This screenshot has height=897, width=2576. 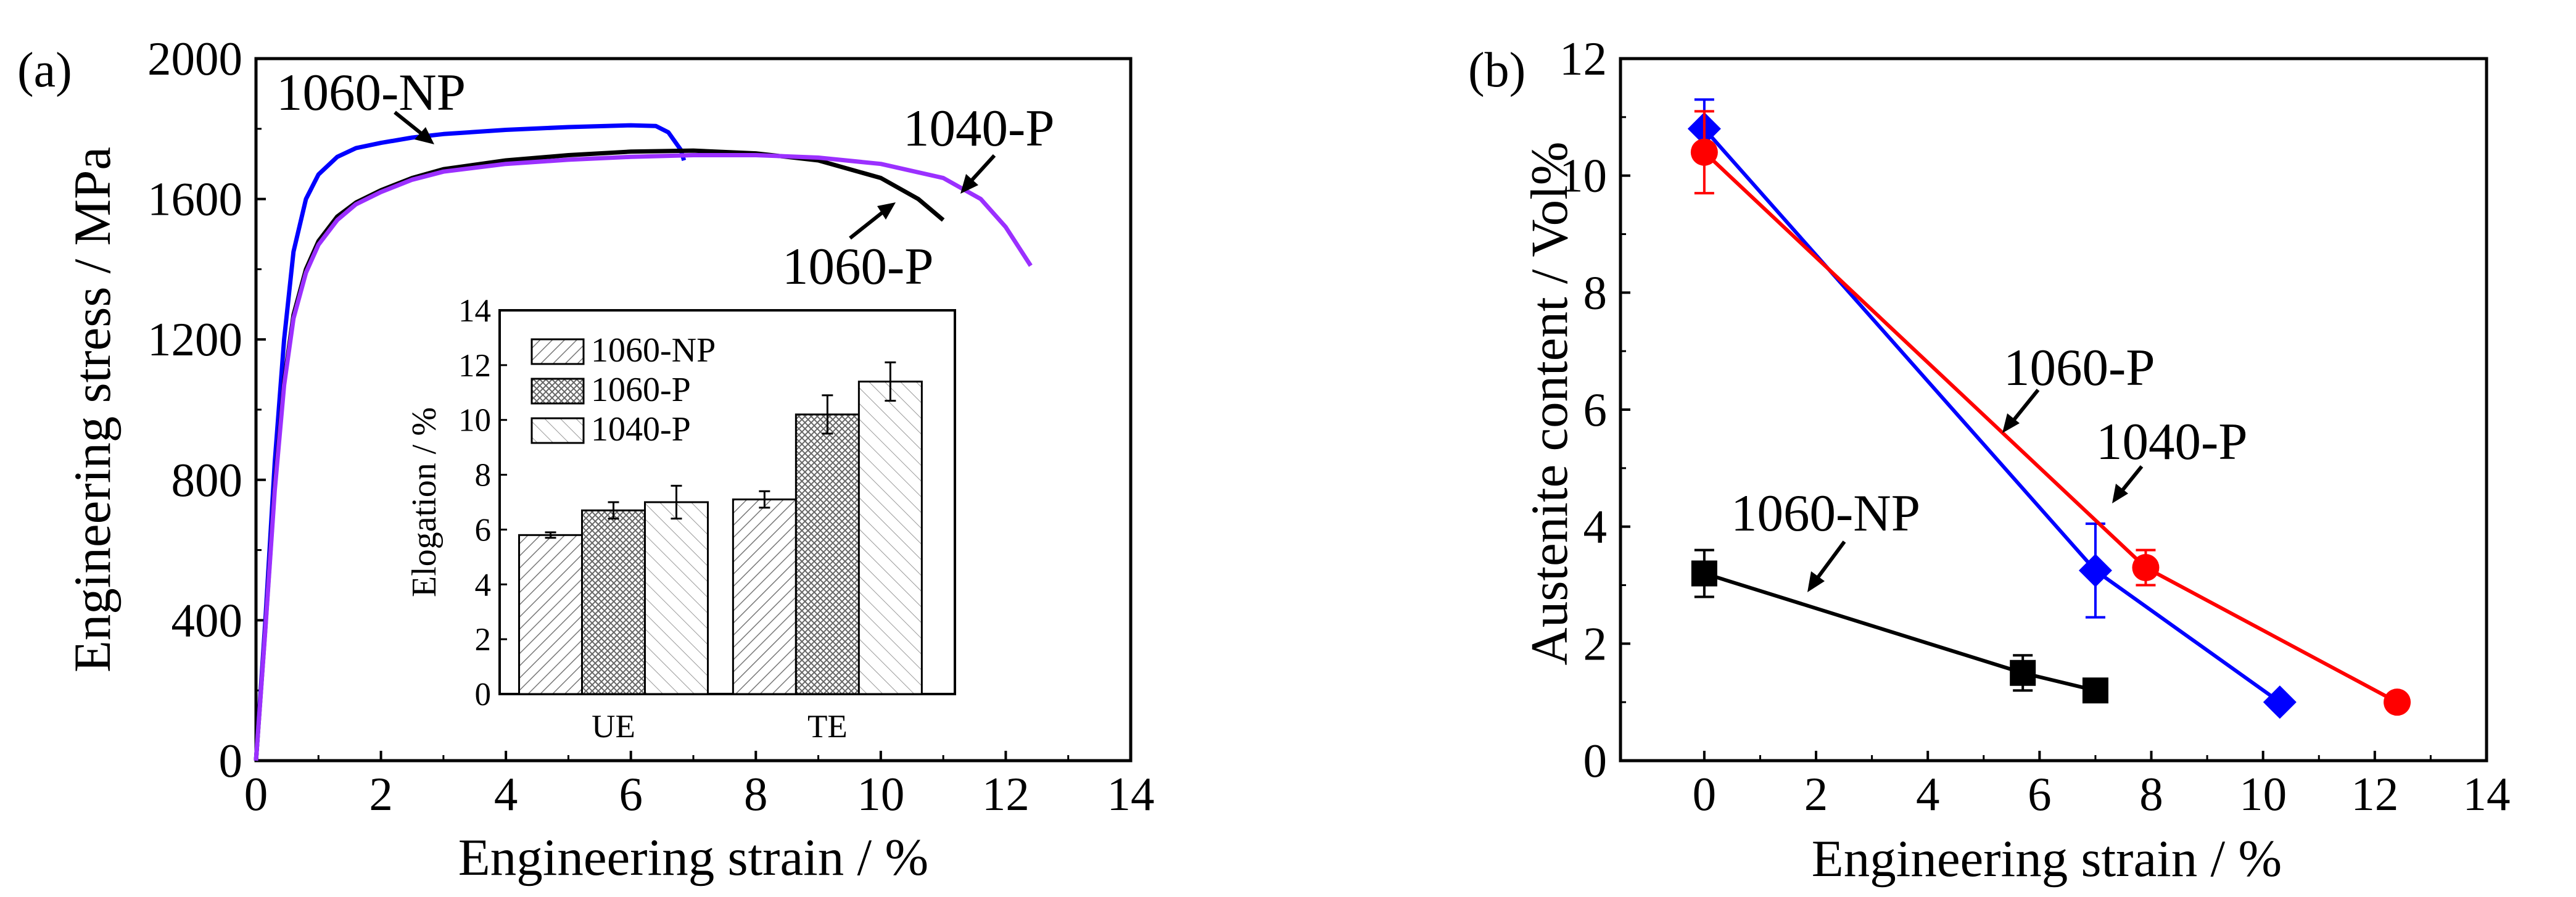 I want to click on inset-y-tick-label-0: 0, so click(x=483, y=695).